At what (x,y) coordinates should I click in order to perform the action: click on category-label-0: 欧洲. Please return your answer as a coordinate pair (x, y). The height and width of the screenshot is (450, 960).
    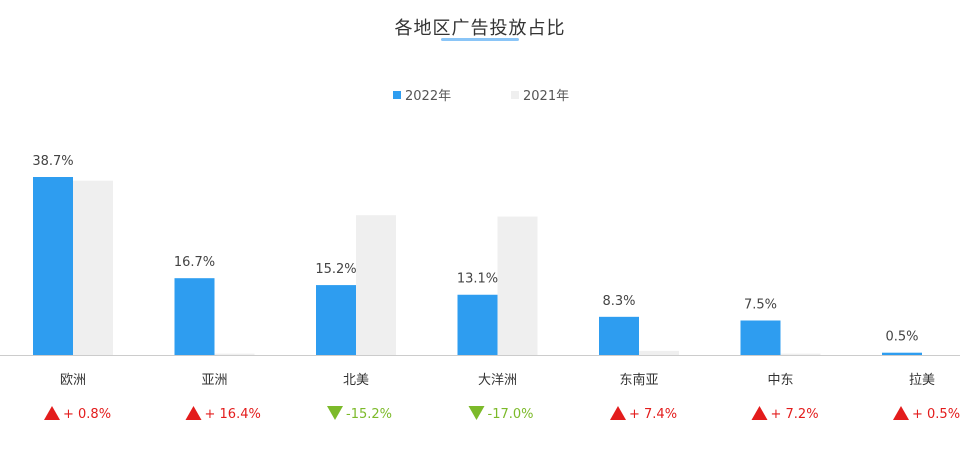
    Looking at the image, I should click on (73, 380).